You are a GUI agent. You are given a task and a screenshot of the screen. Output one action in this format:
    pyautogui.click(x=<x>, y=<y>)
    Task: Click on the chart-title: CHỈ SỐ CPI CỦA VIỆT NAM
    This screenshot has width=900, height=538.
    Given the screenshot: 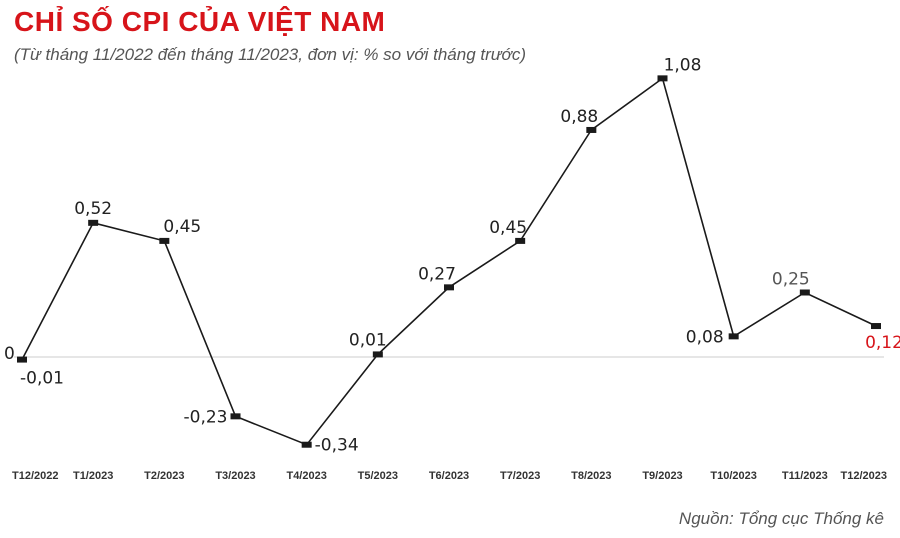 What is the action you would take?
    pyautogui.click(x=200, y=21)
    